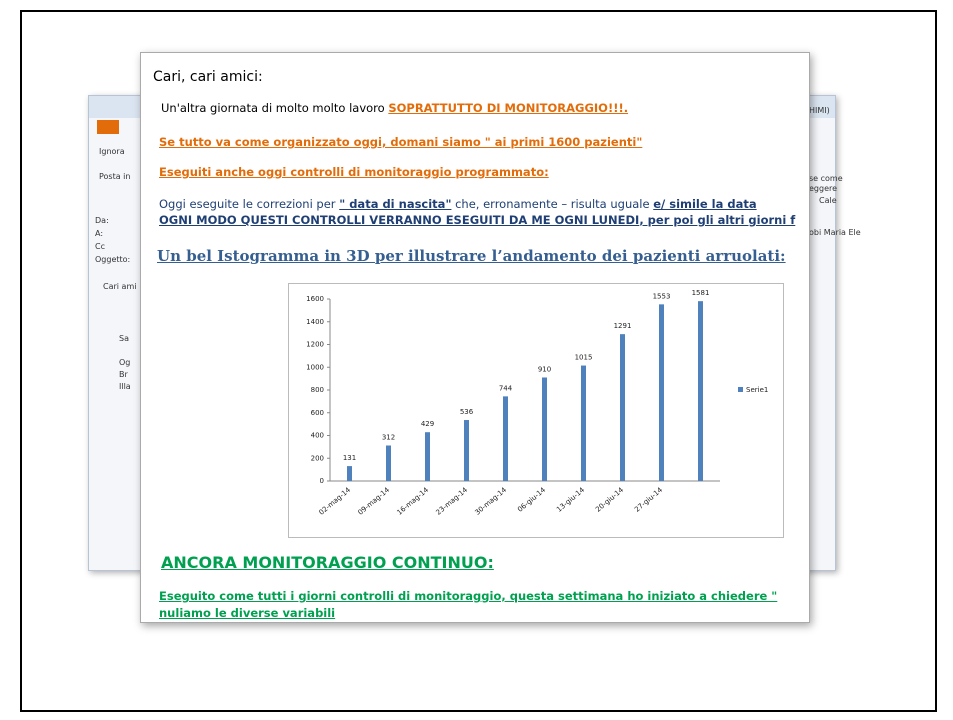 This screenshot has width=953, height=720. Describe the element at coordinates (828, 200) in the screenshot. I see `label: Cale` at that location.